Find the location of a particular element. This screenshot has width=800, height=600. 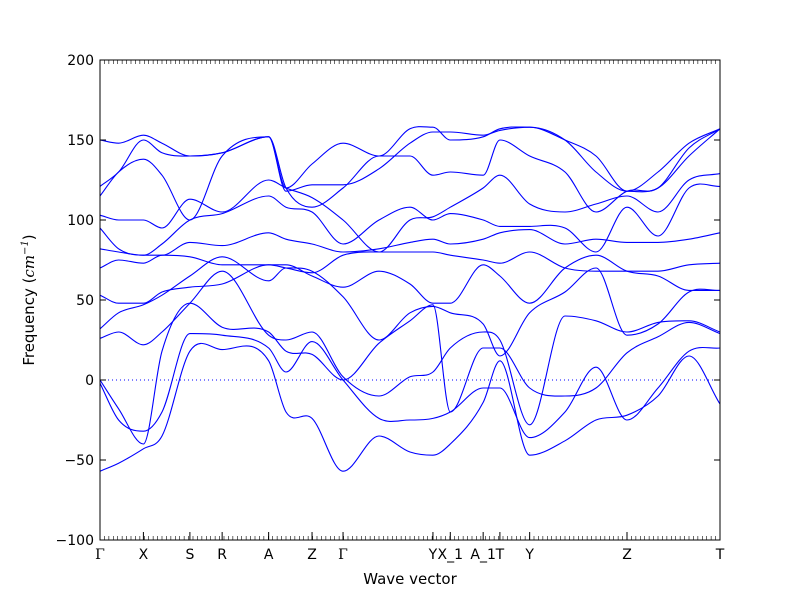

y-axis-label: Frequency (cm−1) is located at coordinates (29, 299).